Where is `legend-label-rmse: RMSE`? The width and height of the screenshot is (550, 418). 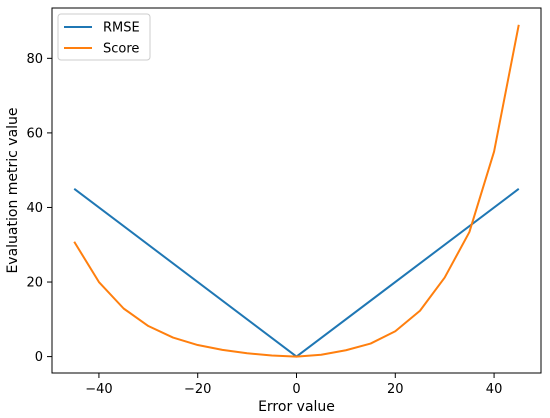 legend-label-rmse: RMSE is located at coordinates (121, 28).